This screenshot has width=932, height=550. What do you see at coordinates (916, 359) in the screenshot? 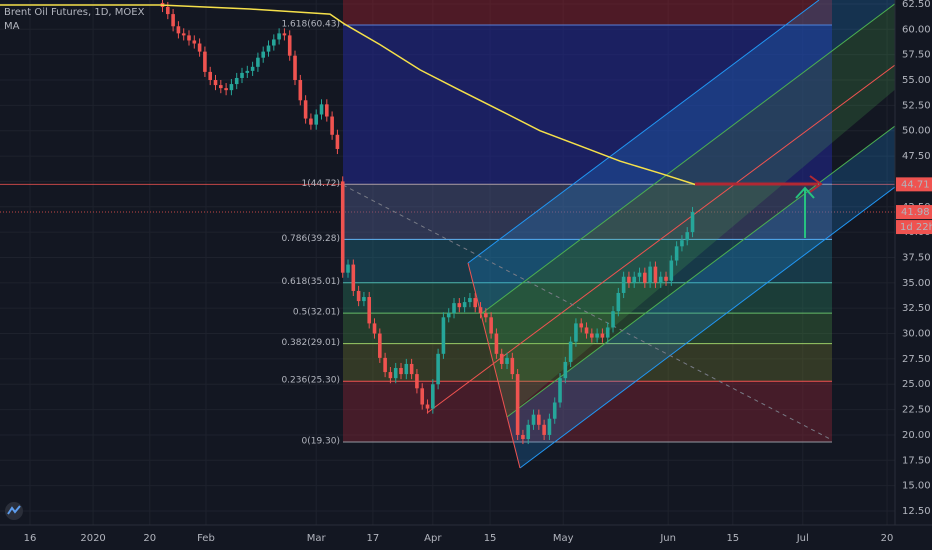
I see `y-tick-label: 27.50` at bounding box center [916, 359].